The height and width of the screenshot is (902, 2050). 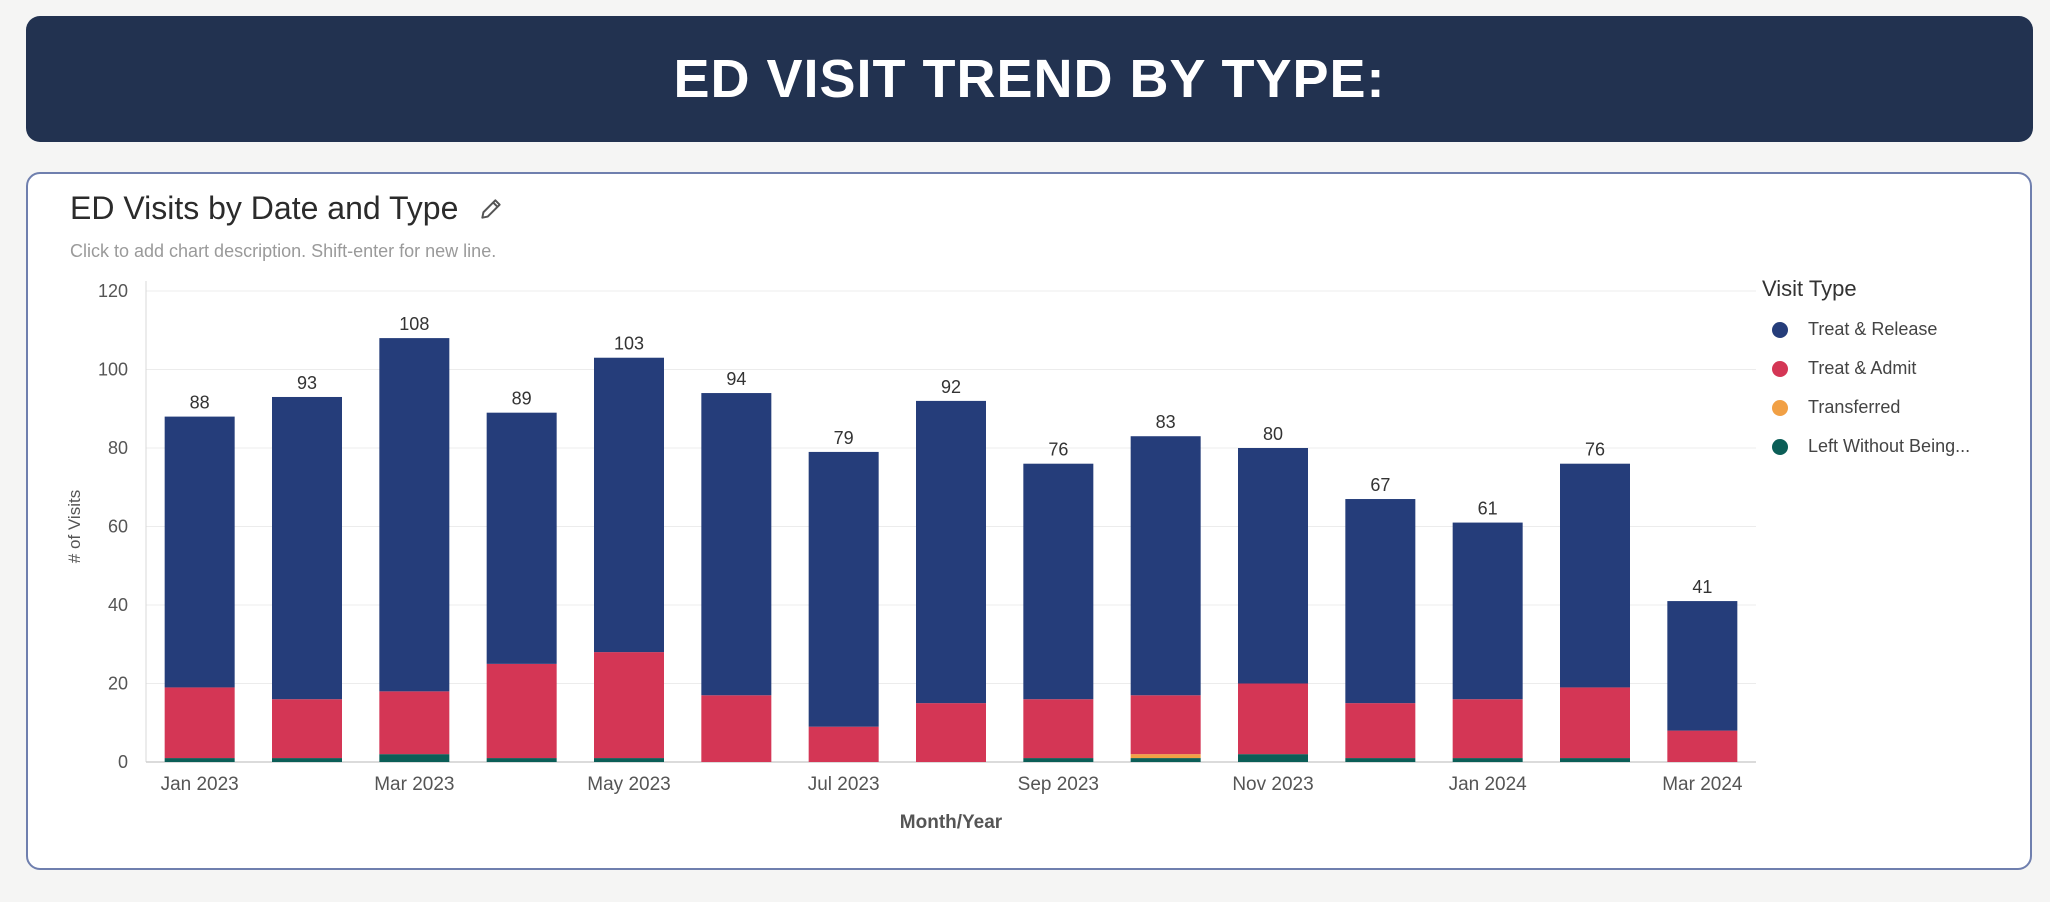 I want to click on pencil-icon, so click(x=491, y=209).